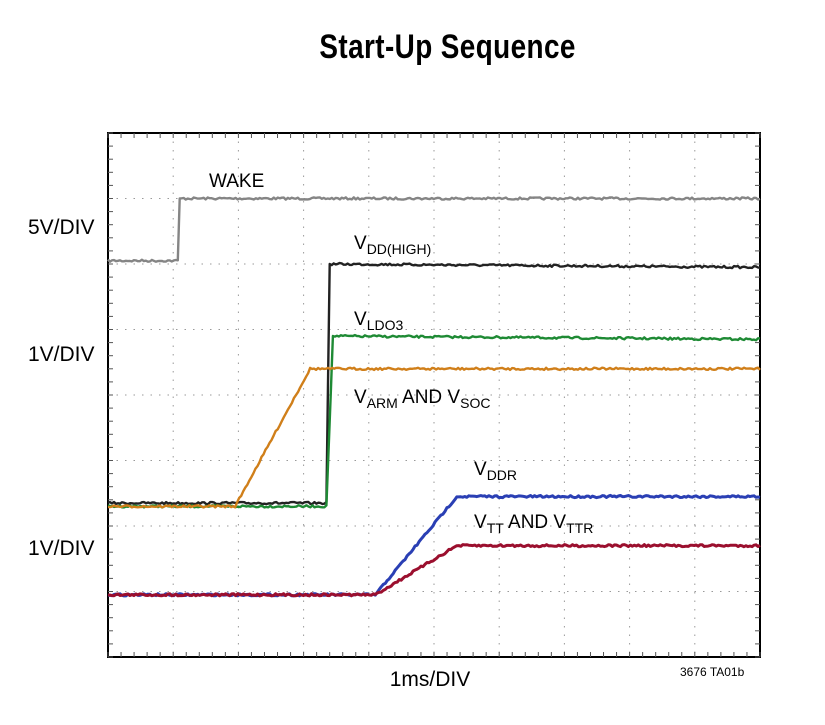  I want to click on trace-wake, so click(434, 229).